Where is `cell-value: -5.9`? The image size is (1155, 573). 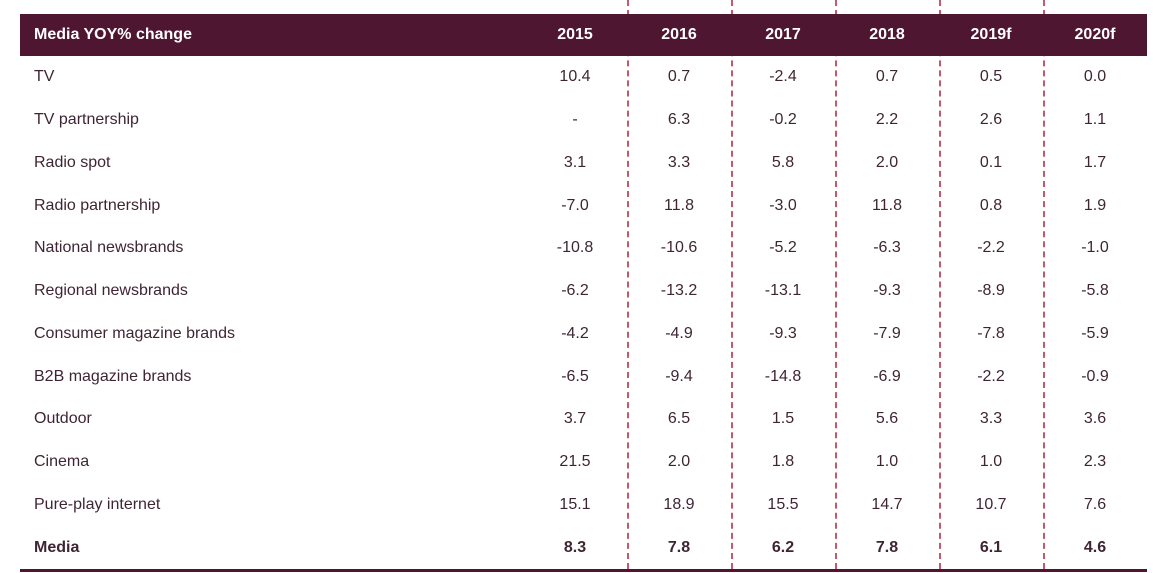
cell-value: -5.9 is located at coordinates (1095, 333).